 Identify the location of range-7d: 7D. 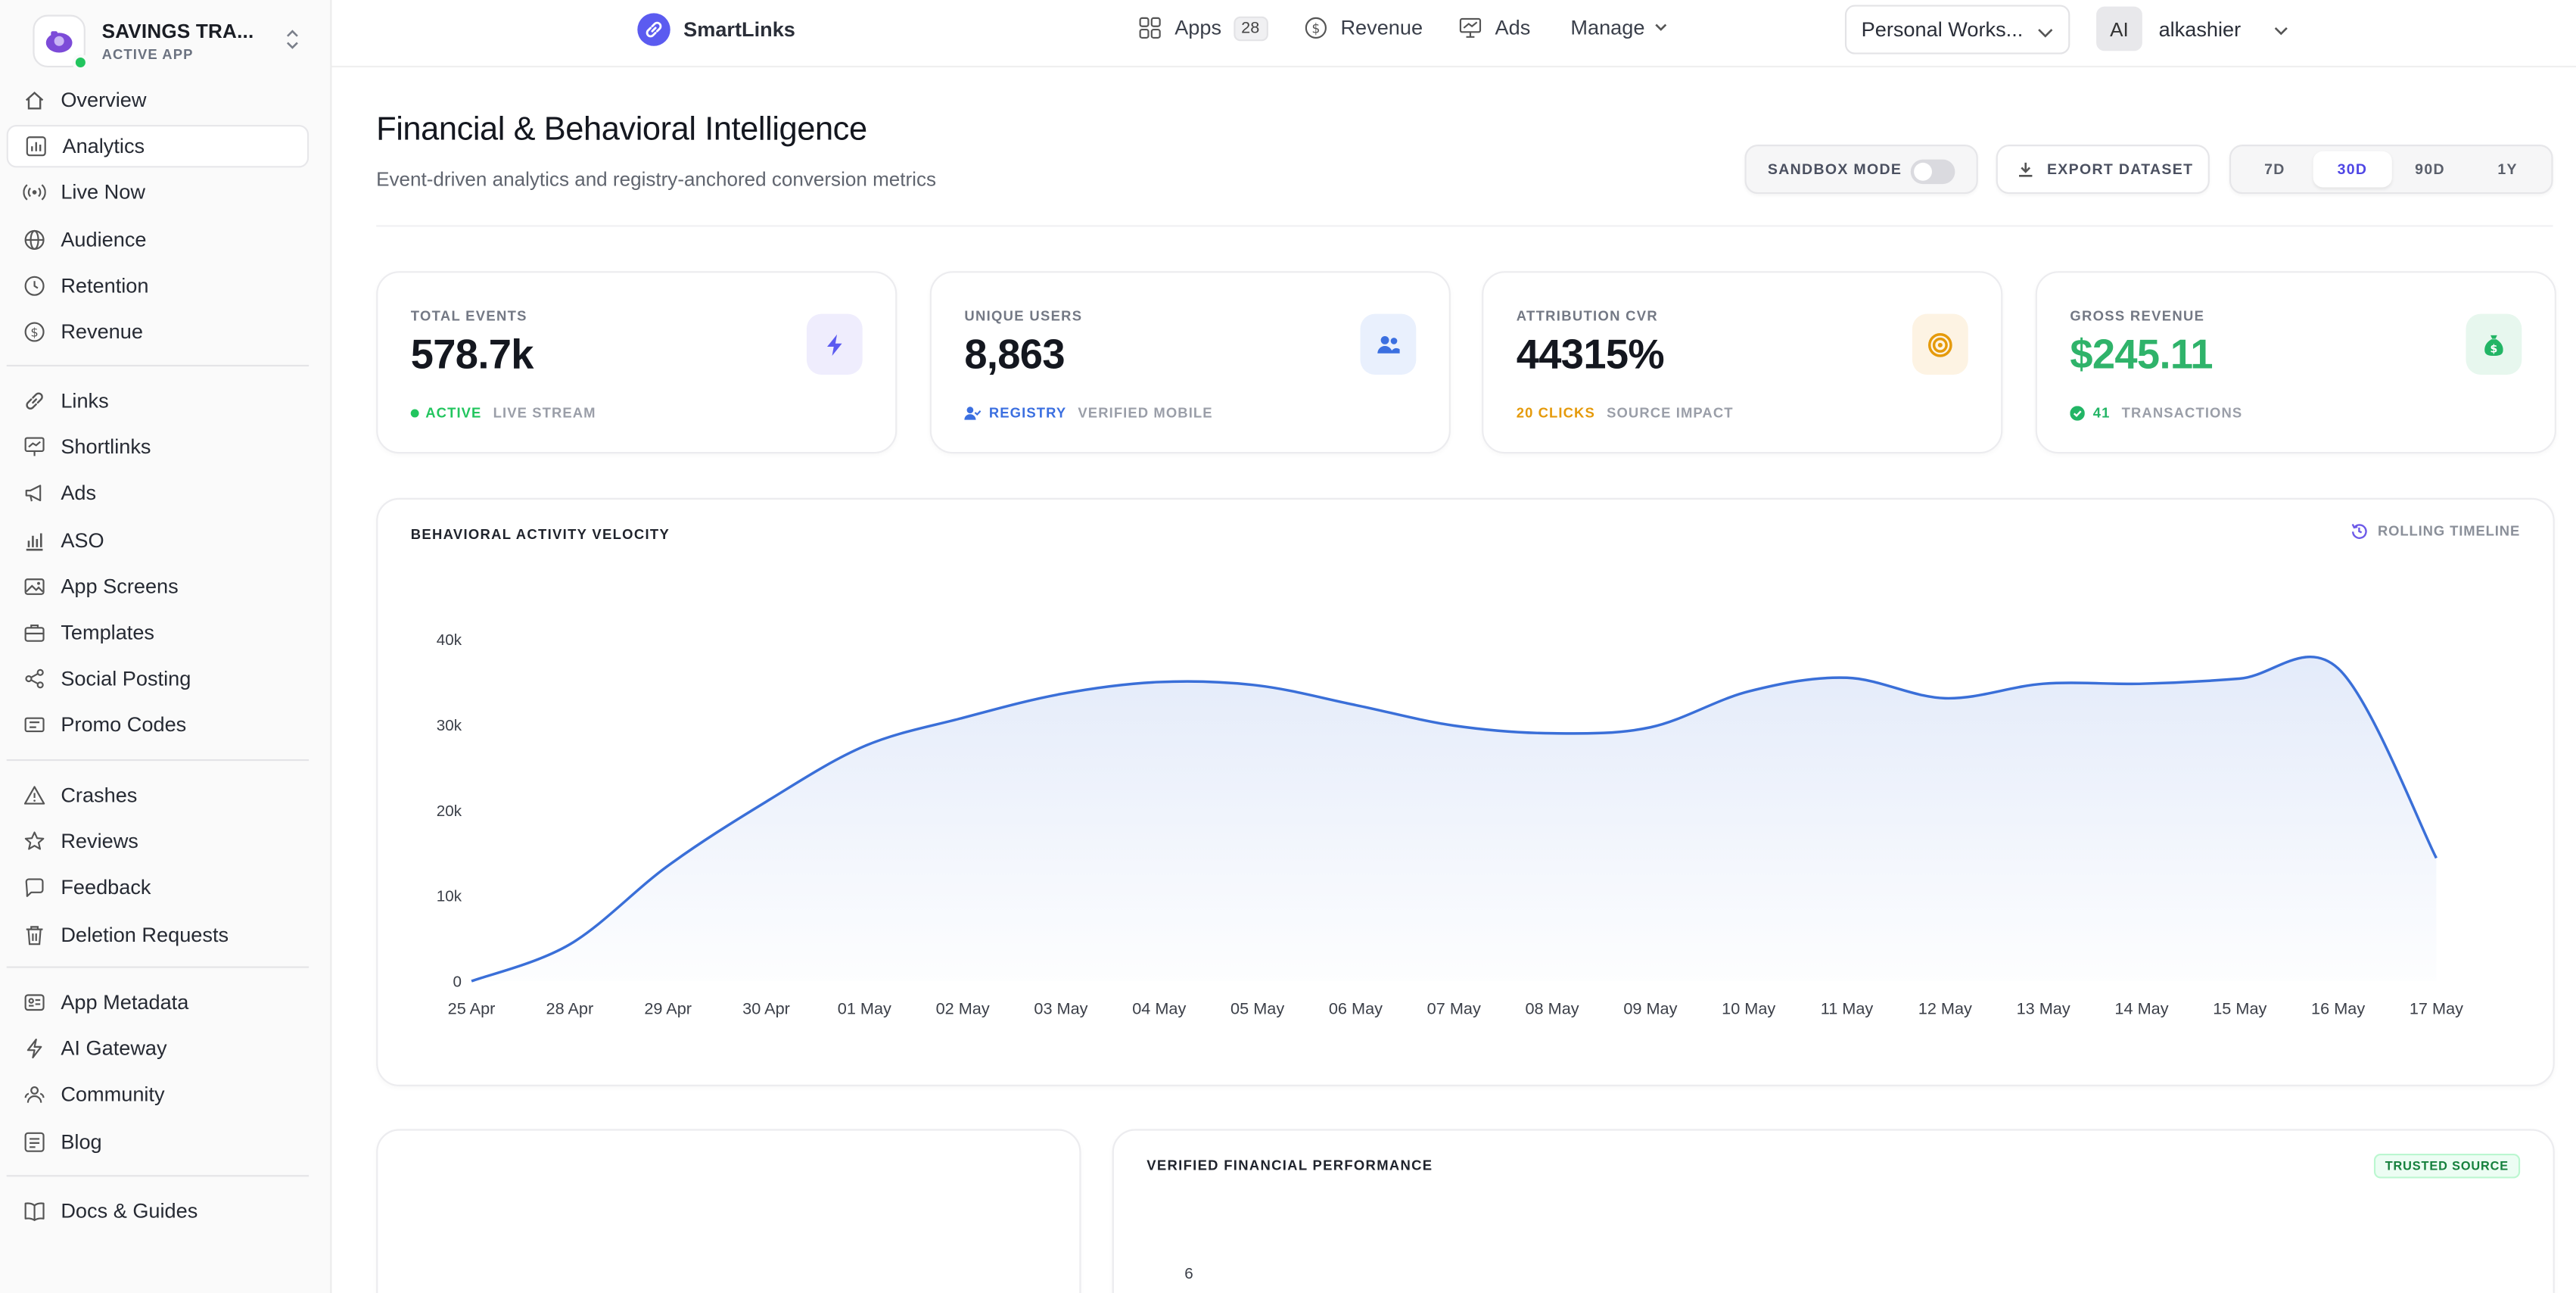
(2274, 169).